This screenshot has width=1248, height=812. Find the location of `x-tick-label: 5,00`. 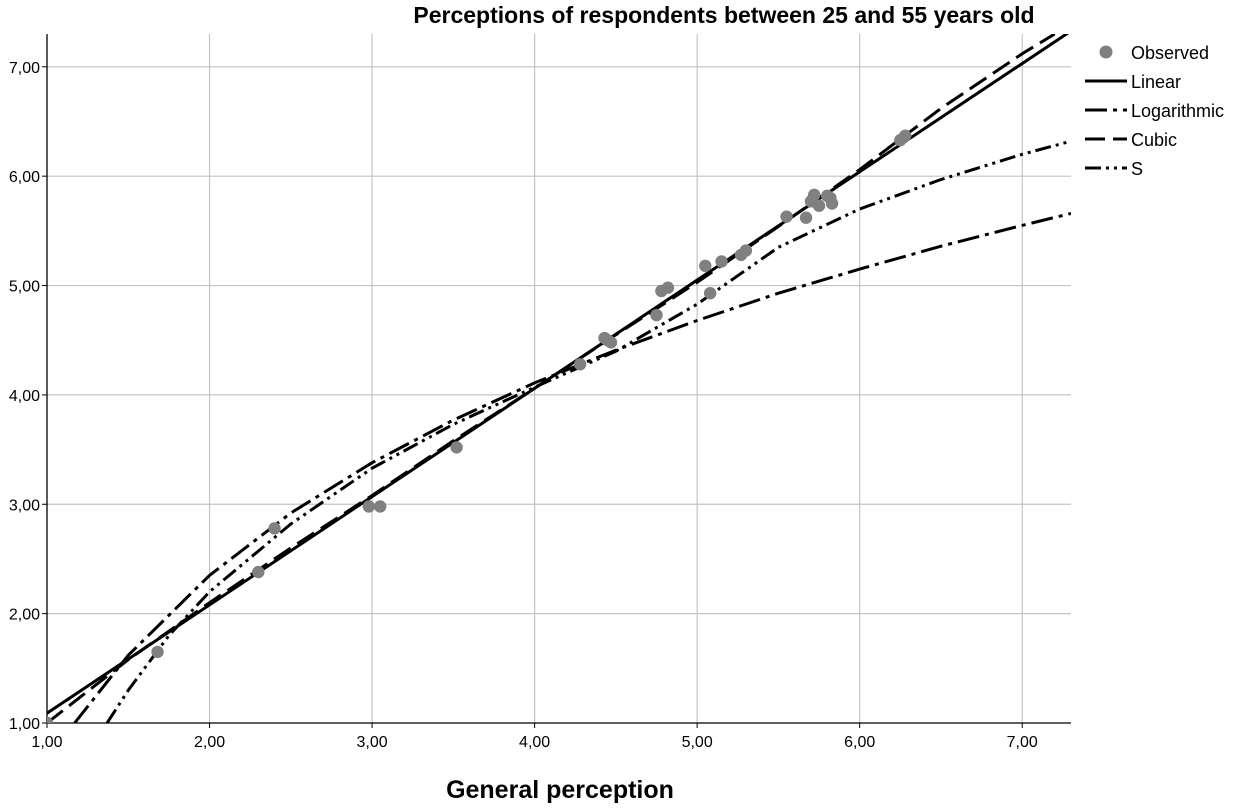

x-tick-label: 5,00 is located at coordinates (697, 742).